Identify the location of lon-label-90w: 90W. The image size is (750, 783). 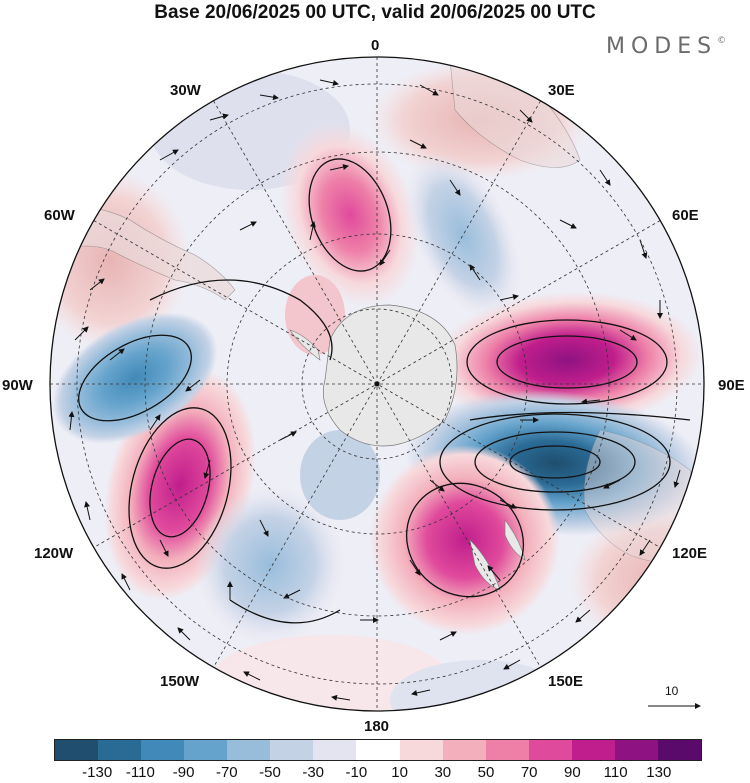
(17, 385).